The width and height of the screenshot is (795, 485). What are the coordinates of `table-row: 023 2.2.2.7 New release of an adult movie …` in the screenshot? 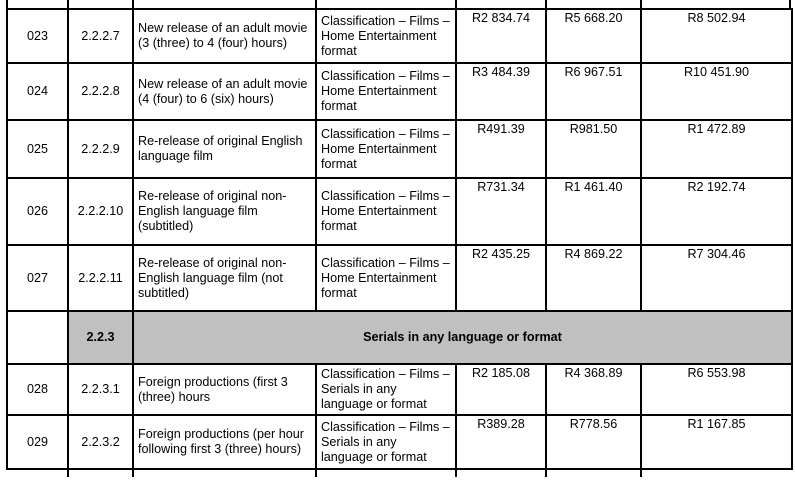 It's located at (399, 36).